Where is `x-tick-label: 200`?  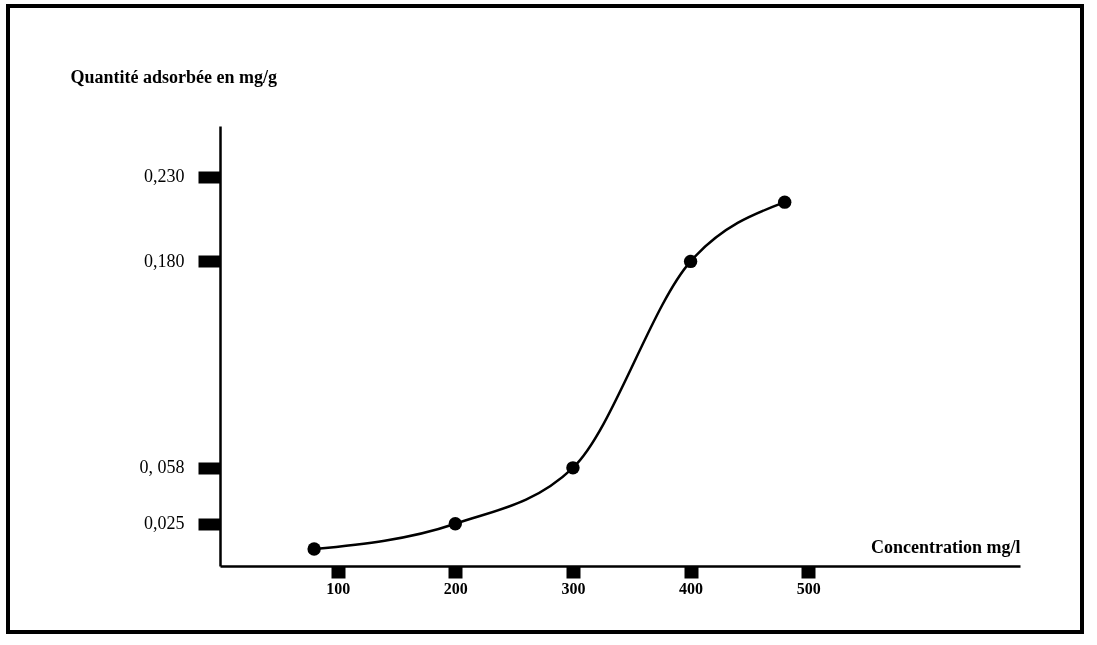
x-tick-label: 200 is located at coordinates (455, 588).